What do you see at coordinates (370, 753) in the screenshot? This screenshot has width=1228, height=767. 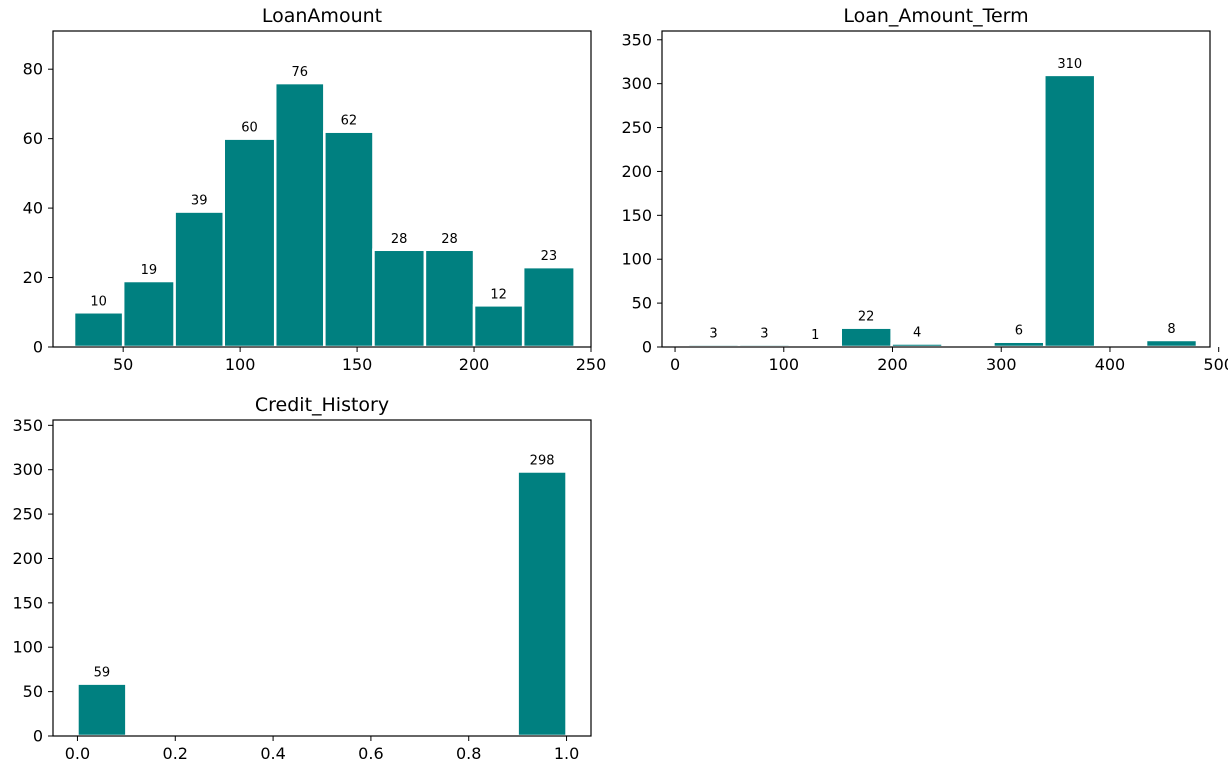 I see `x-tick-label: 0.6` at bounding box center [370, 753].